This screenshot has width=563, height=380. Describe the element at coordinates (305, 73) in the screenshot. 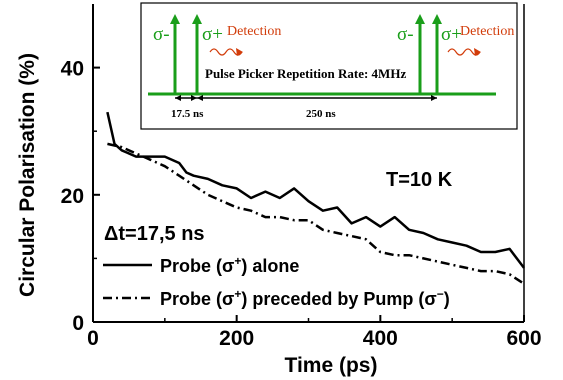

I see `repetition-rate-label: Pulse Picker Repetition Rate: 4MHz` at that location.